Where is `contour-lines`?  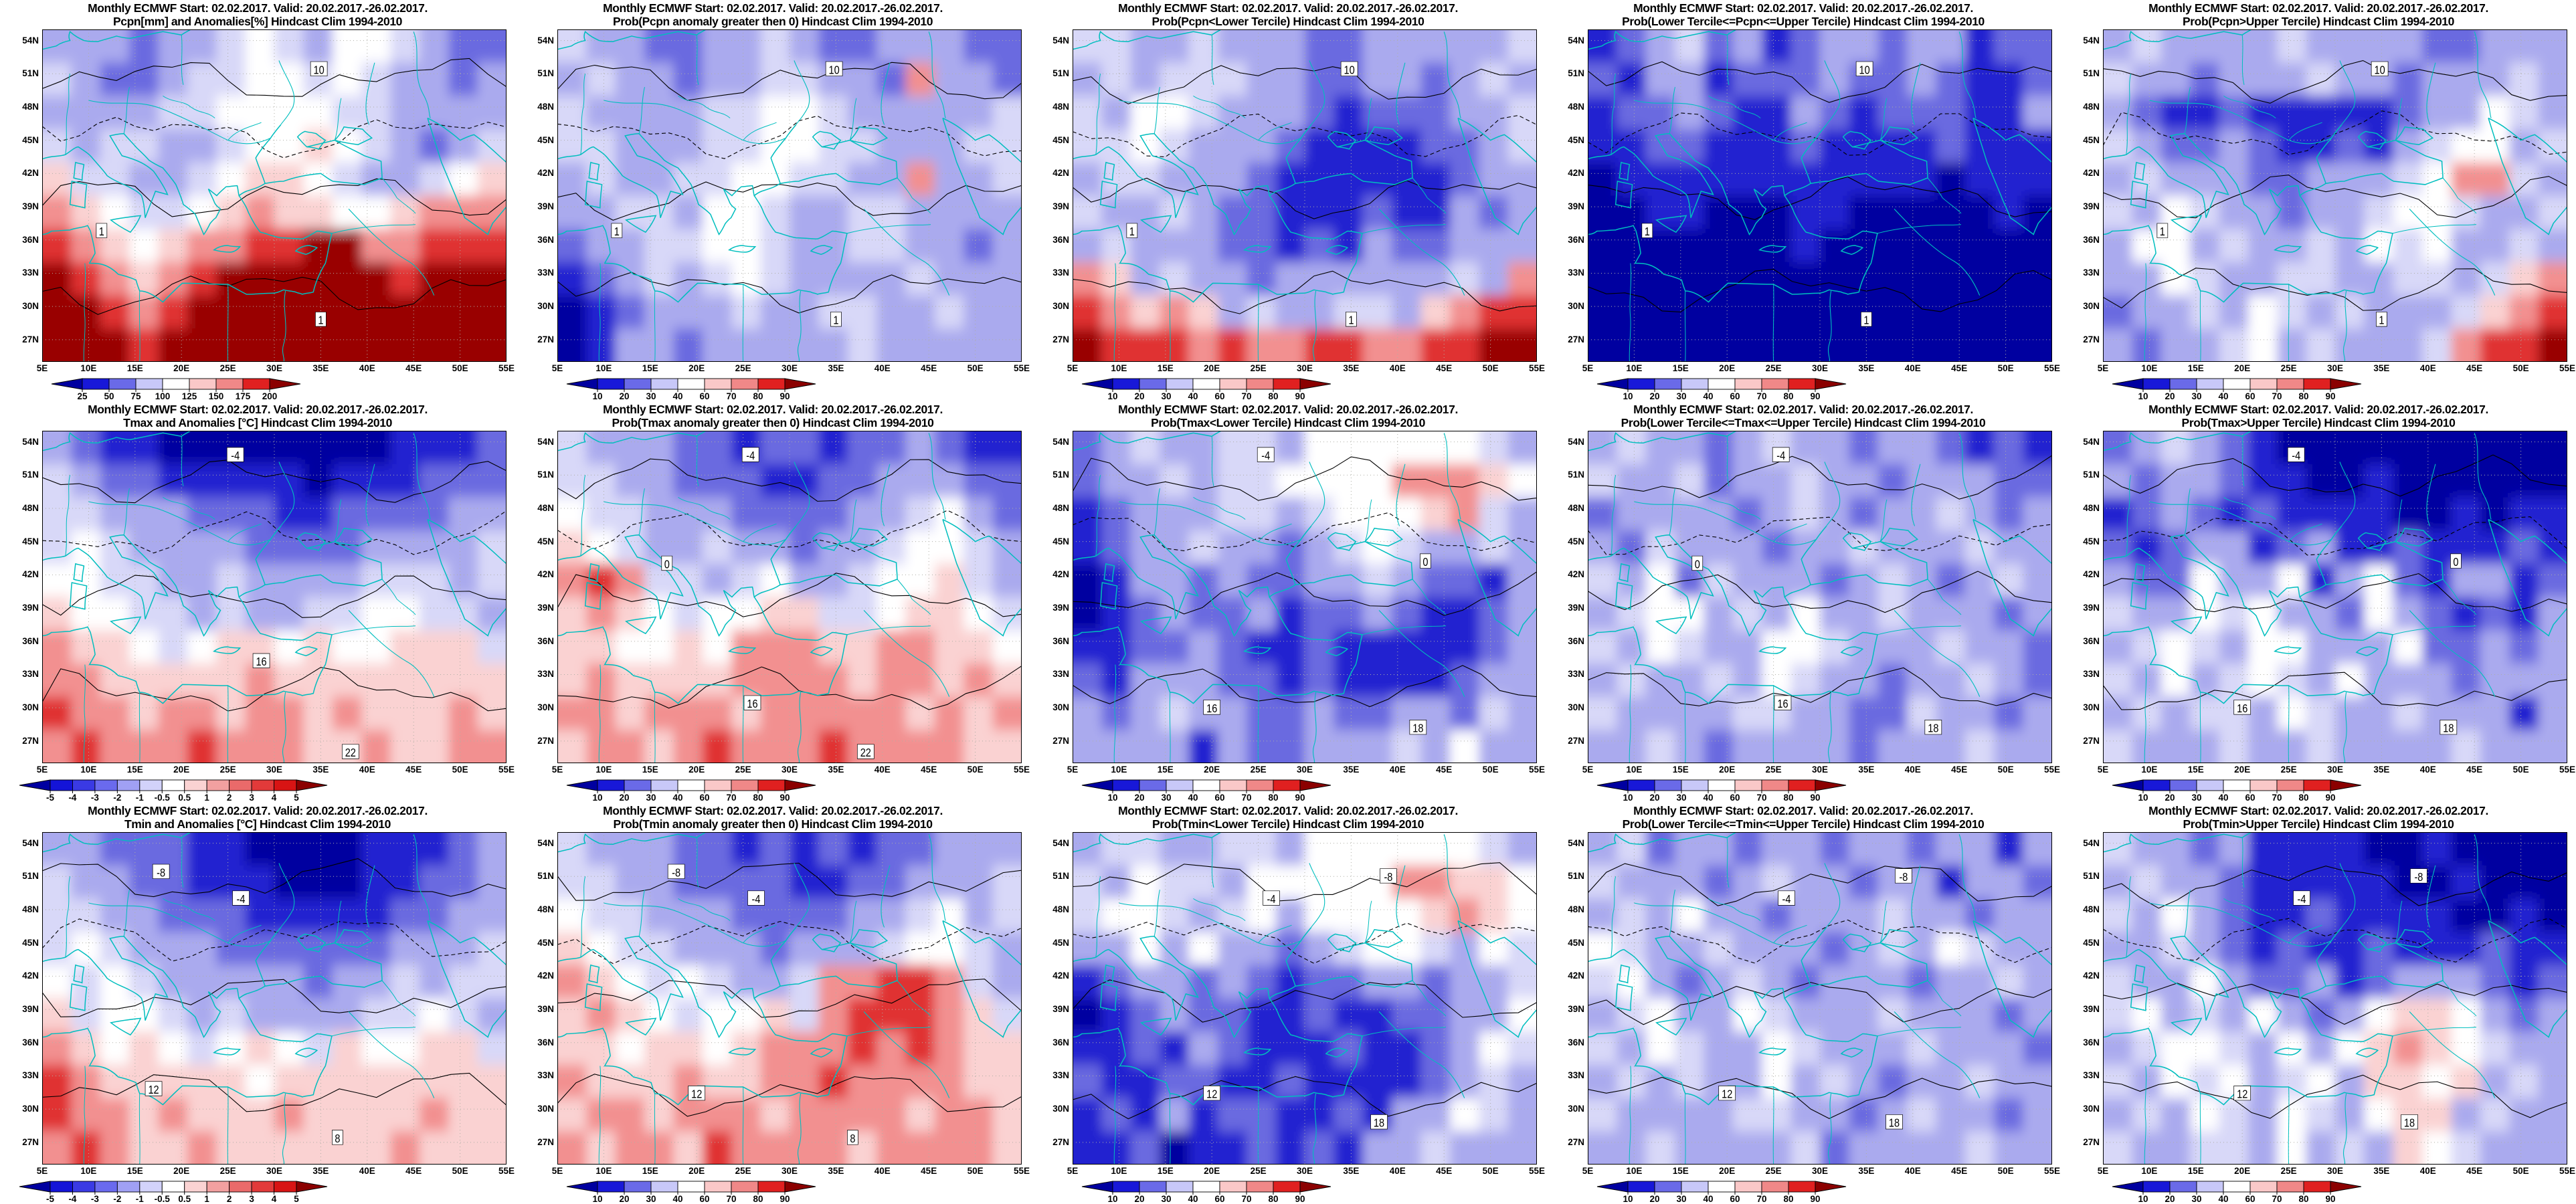 contour-lines is located at coordinates (789, 187).